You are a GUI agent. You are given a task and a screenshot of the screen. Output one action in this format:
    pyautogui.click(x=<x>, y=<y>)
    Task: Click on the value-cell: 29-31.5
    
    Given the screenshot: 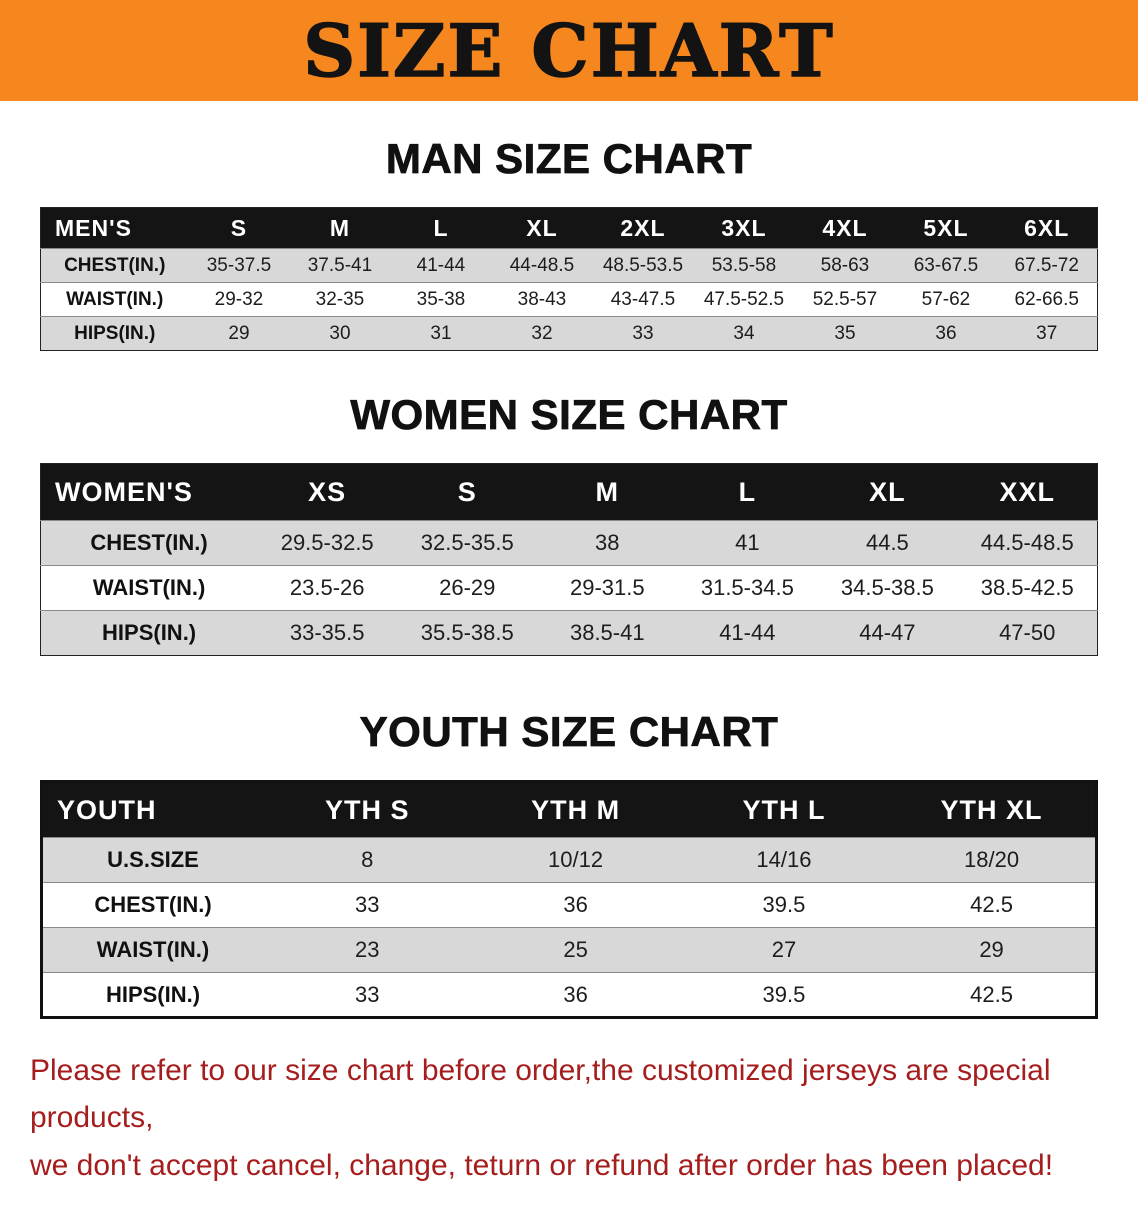 What is the action you would take?
    pyautogui.click(x=607, y=588)
    